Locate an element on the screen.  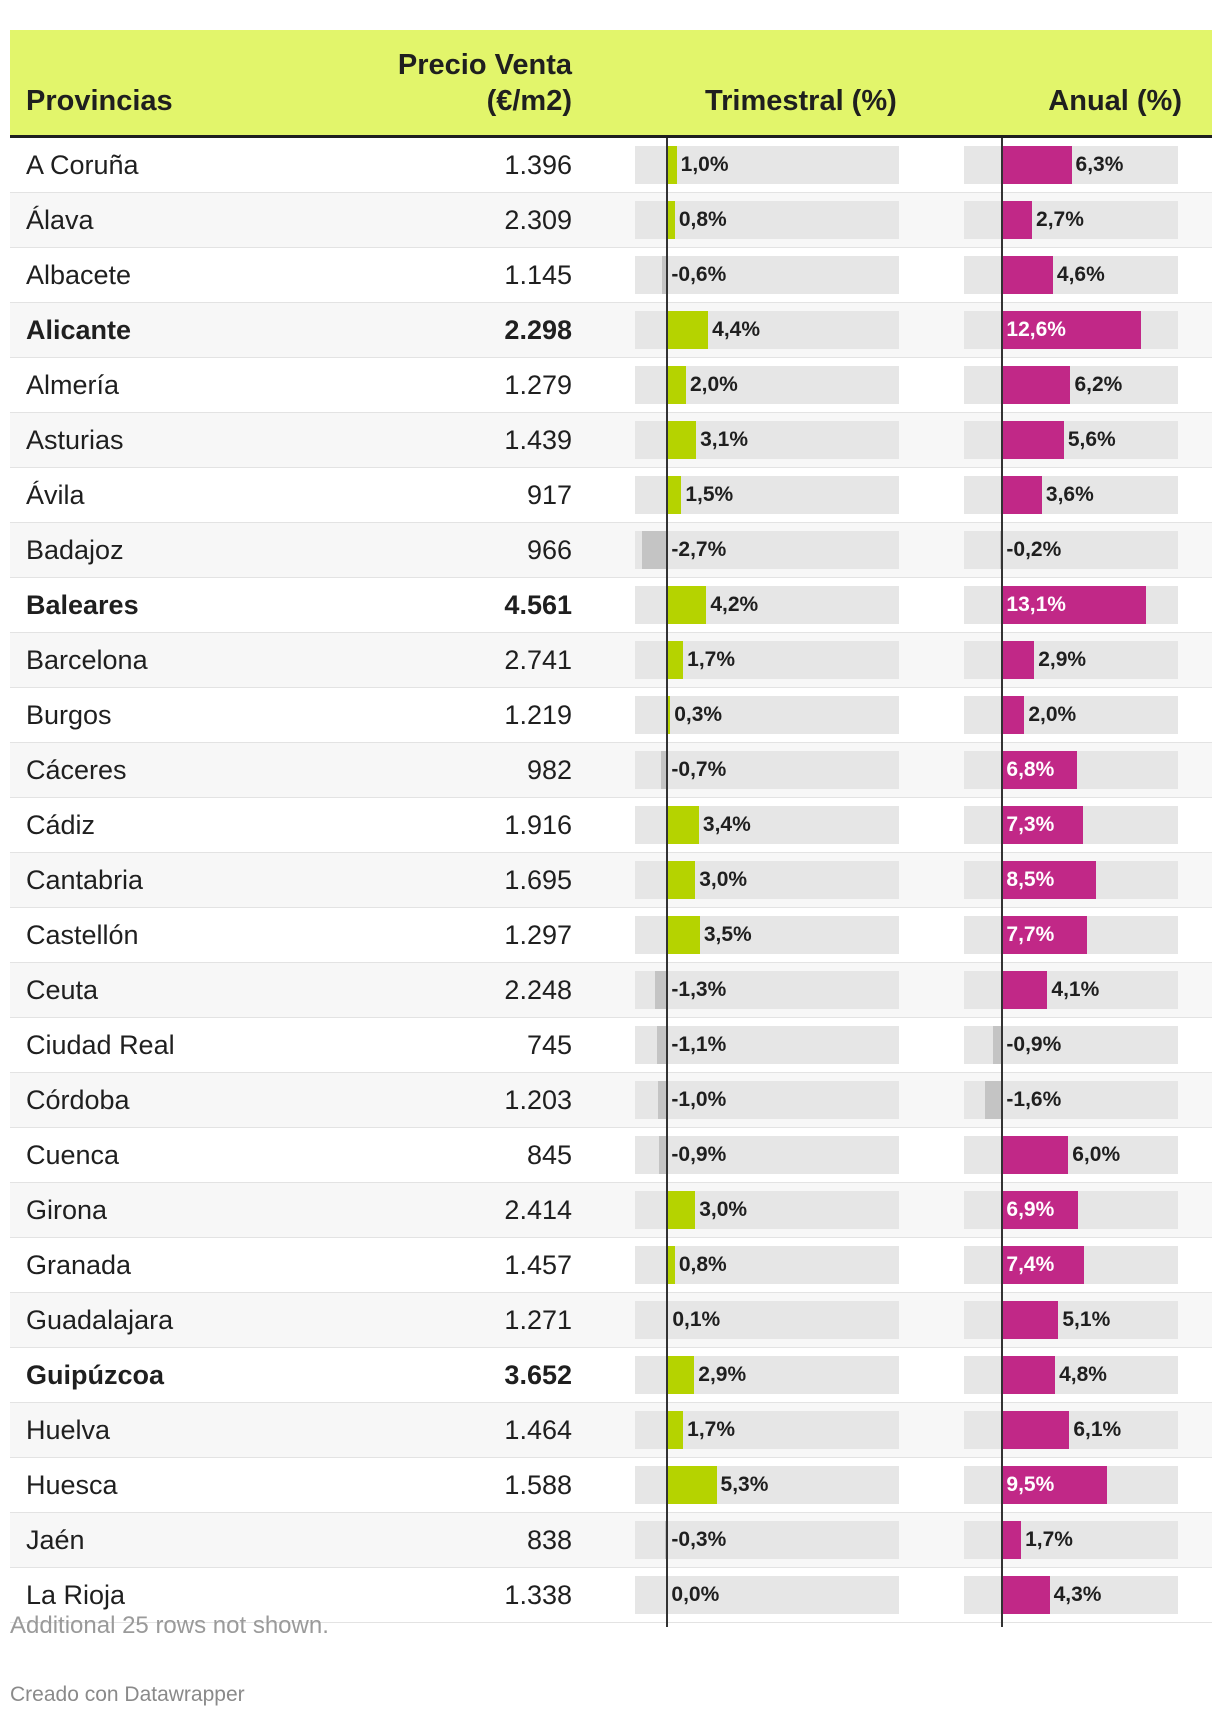
anual-value-label: 9,5% is located at coordinates (1030, 1484).